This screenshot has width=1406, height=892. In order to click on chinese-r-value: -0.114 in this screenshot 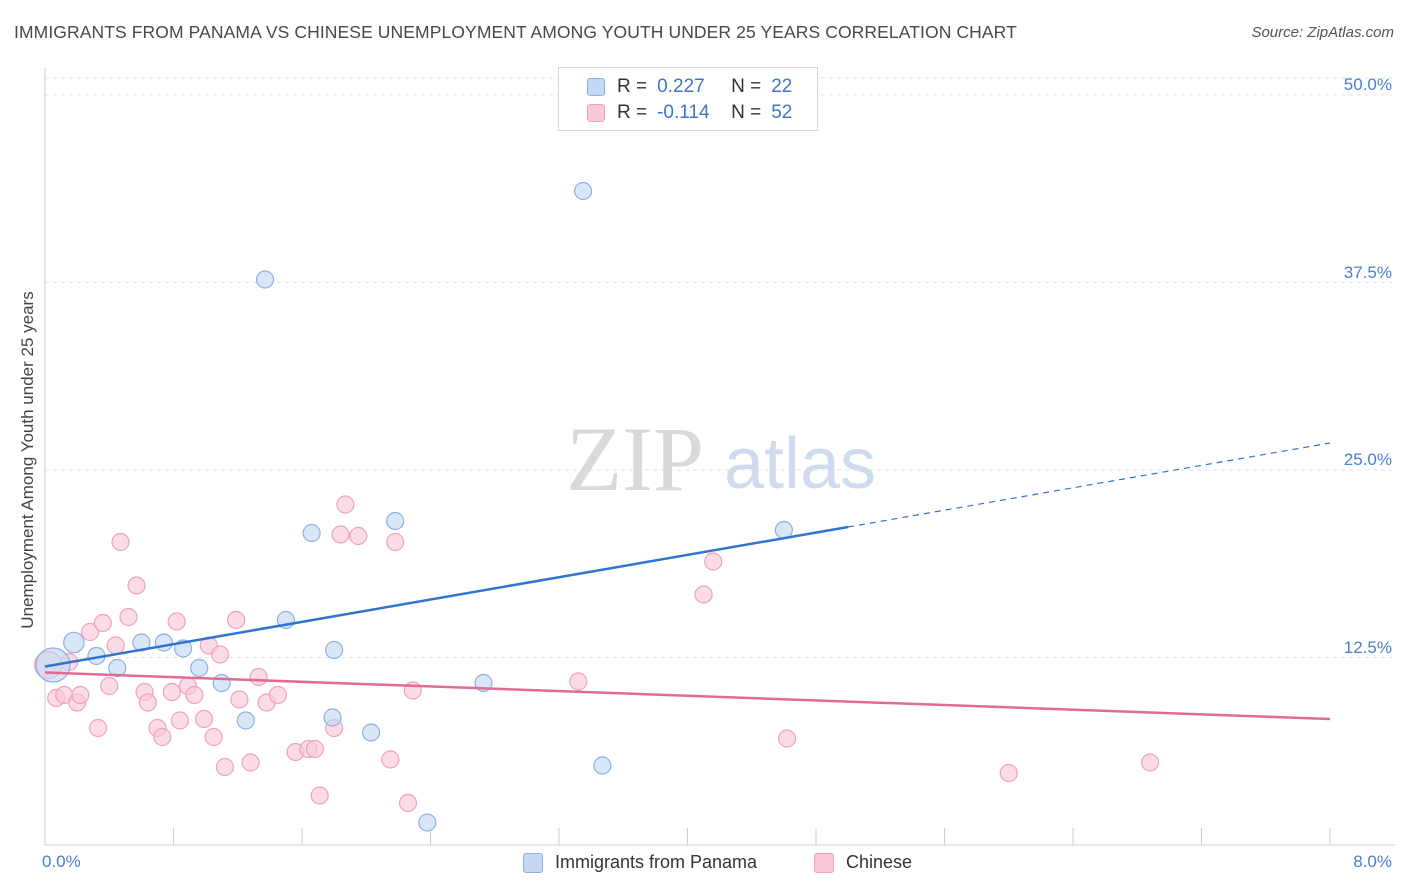, I will do `click(683, 112)`.